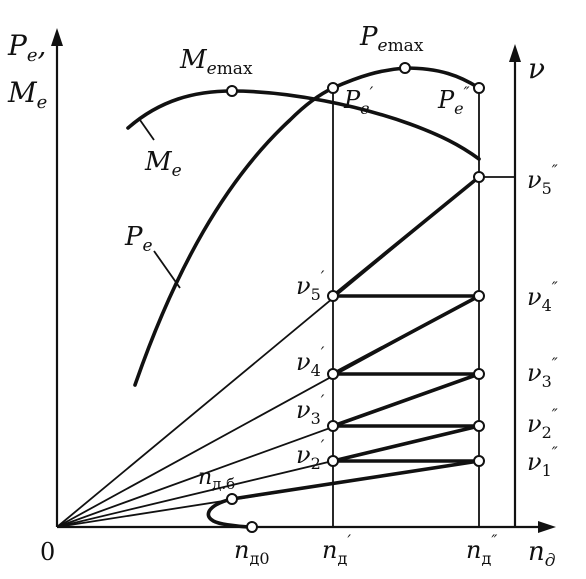  Describe the element at coordinates (163, 164) in the screenshot. I see `me-curve-label: Me` at that location.